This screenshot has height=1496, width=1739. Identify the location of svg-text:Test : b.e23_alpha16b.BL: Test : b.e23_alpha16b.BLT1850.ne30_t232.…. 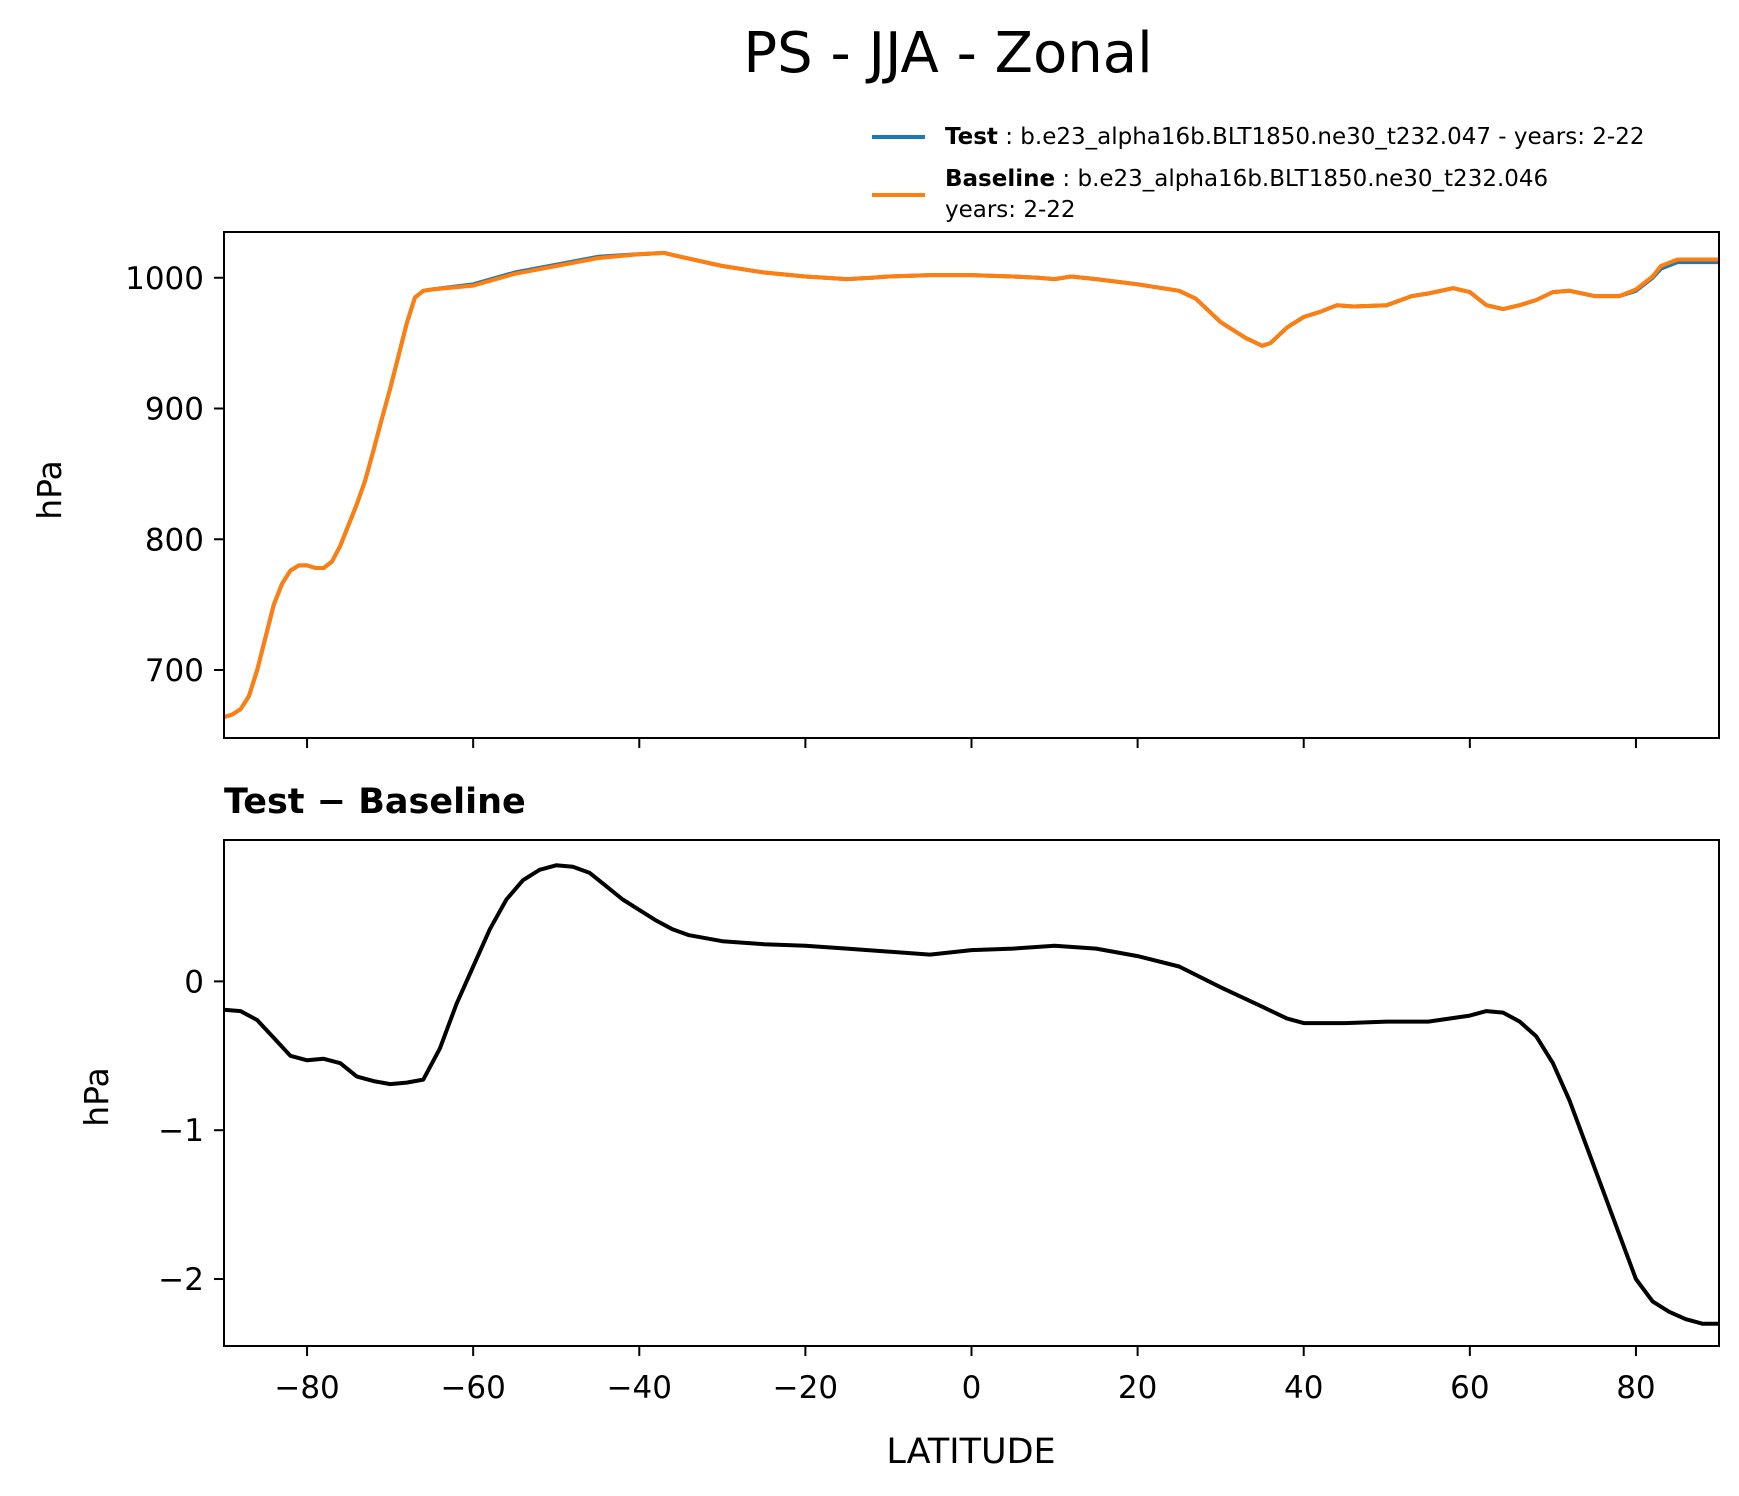
(1294, 137).